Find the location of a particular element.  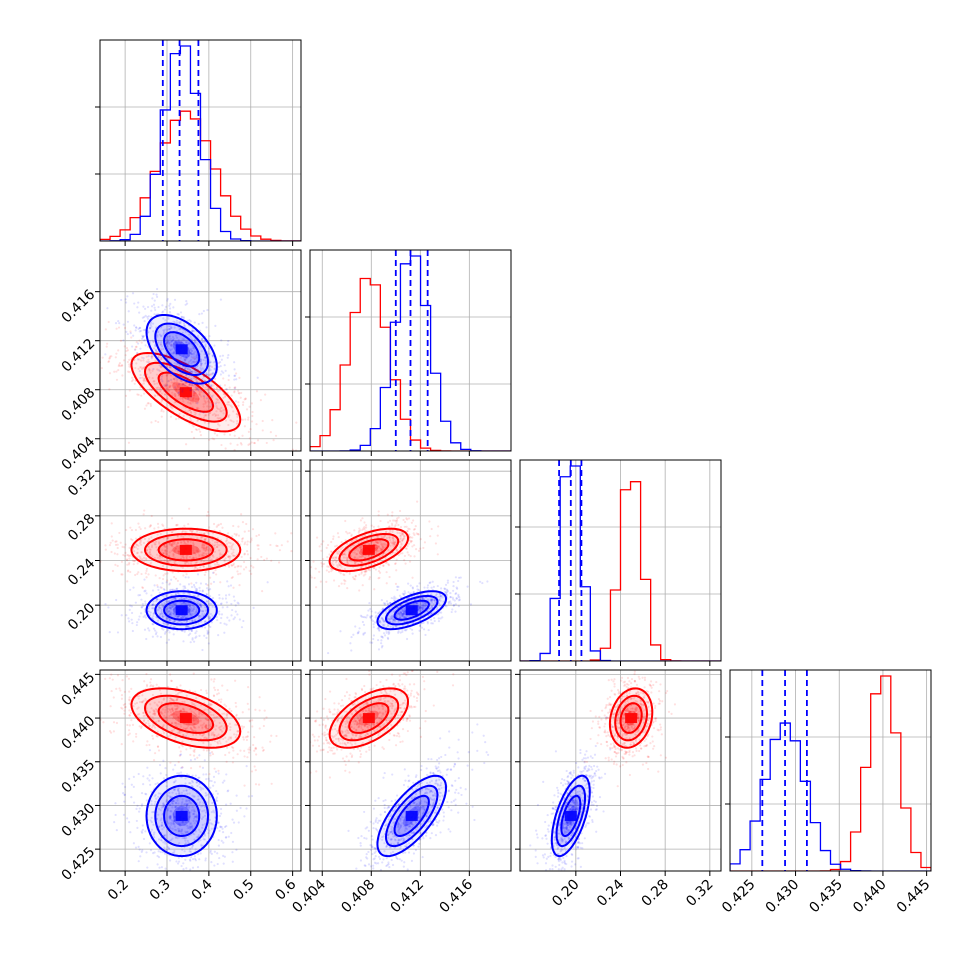

panel-frame is located at coordinates (410, 350).